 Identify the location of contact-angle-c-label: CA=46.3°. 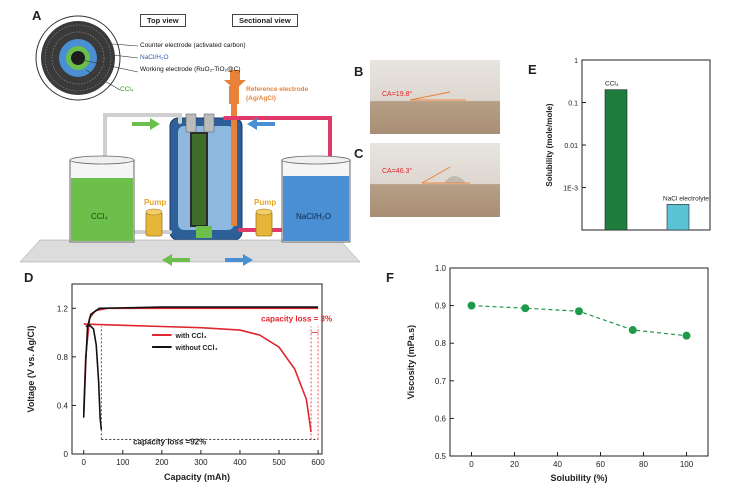
(397, 171).